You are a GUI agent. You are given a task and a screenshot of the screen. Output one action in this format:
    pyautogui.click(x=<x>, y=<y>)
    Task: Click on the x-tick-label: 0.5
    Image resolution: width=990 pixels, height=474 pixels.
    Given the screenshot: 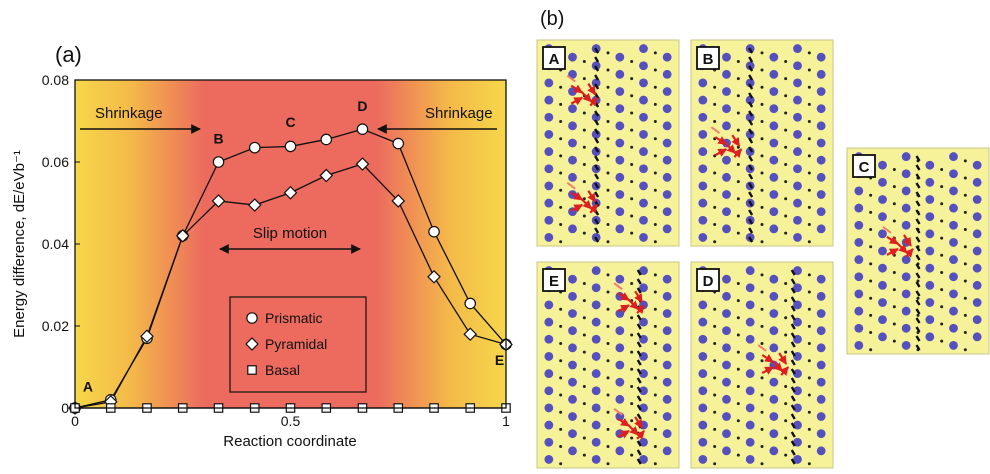 What is the action you would take?
    pyautogui.click(x=291, y=421)
    